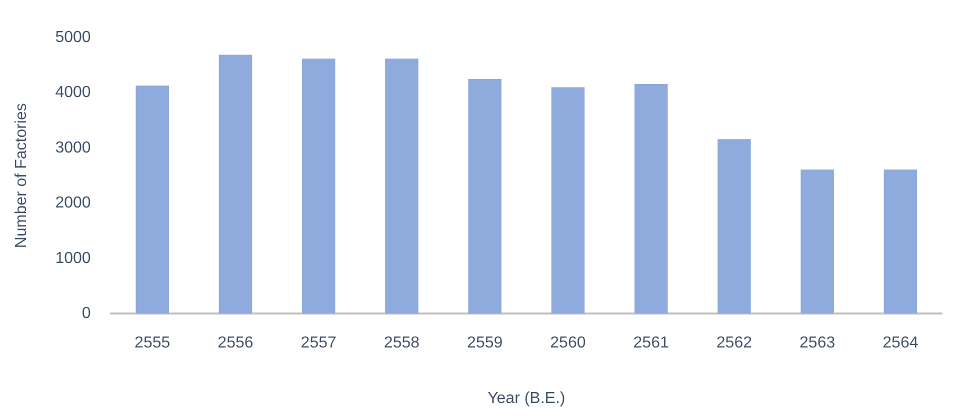 The height and width of the screenshot is (420, 960). I want to click on x-tick-label: 2560, so click(568, 343).